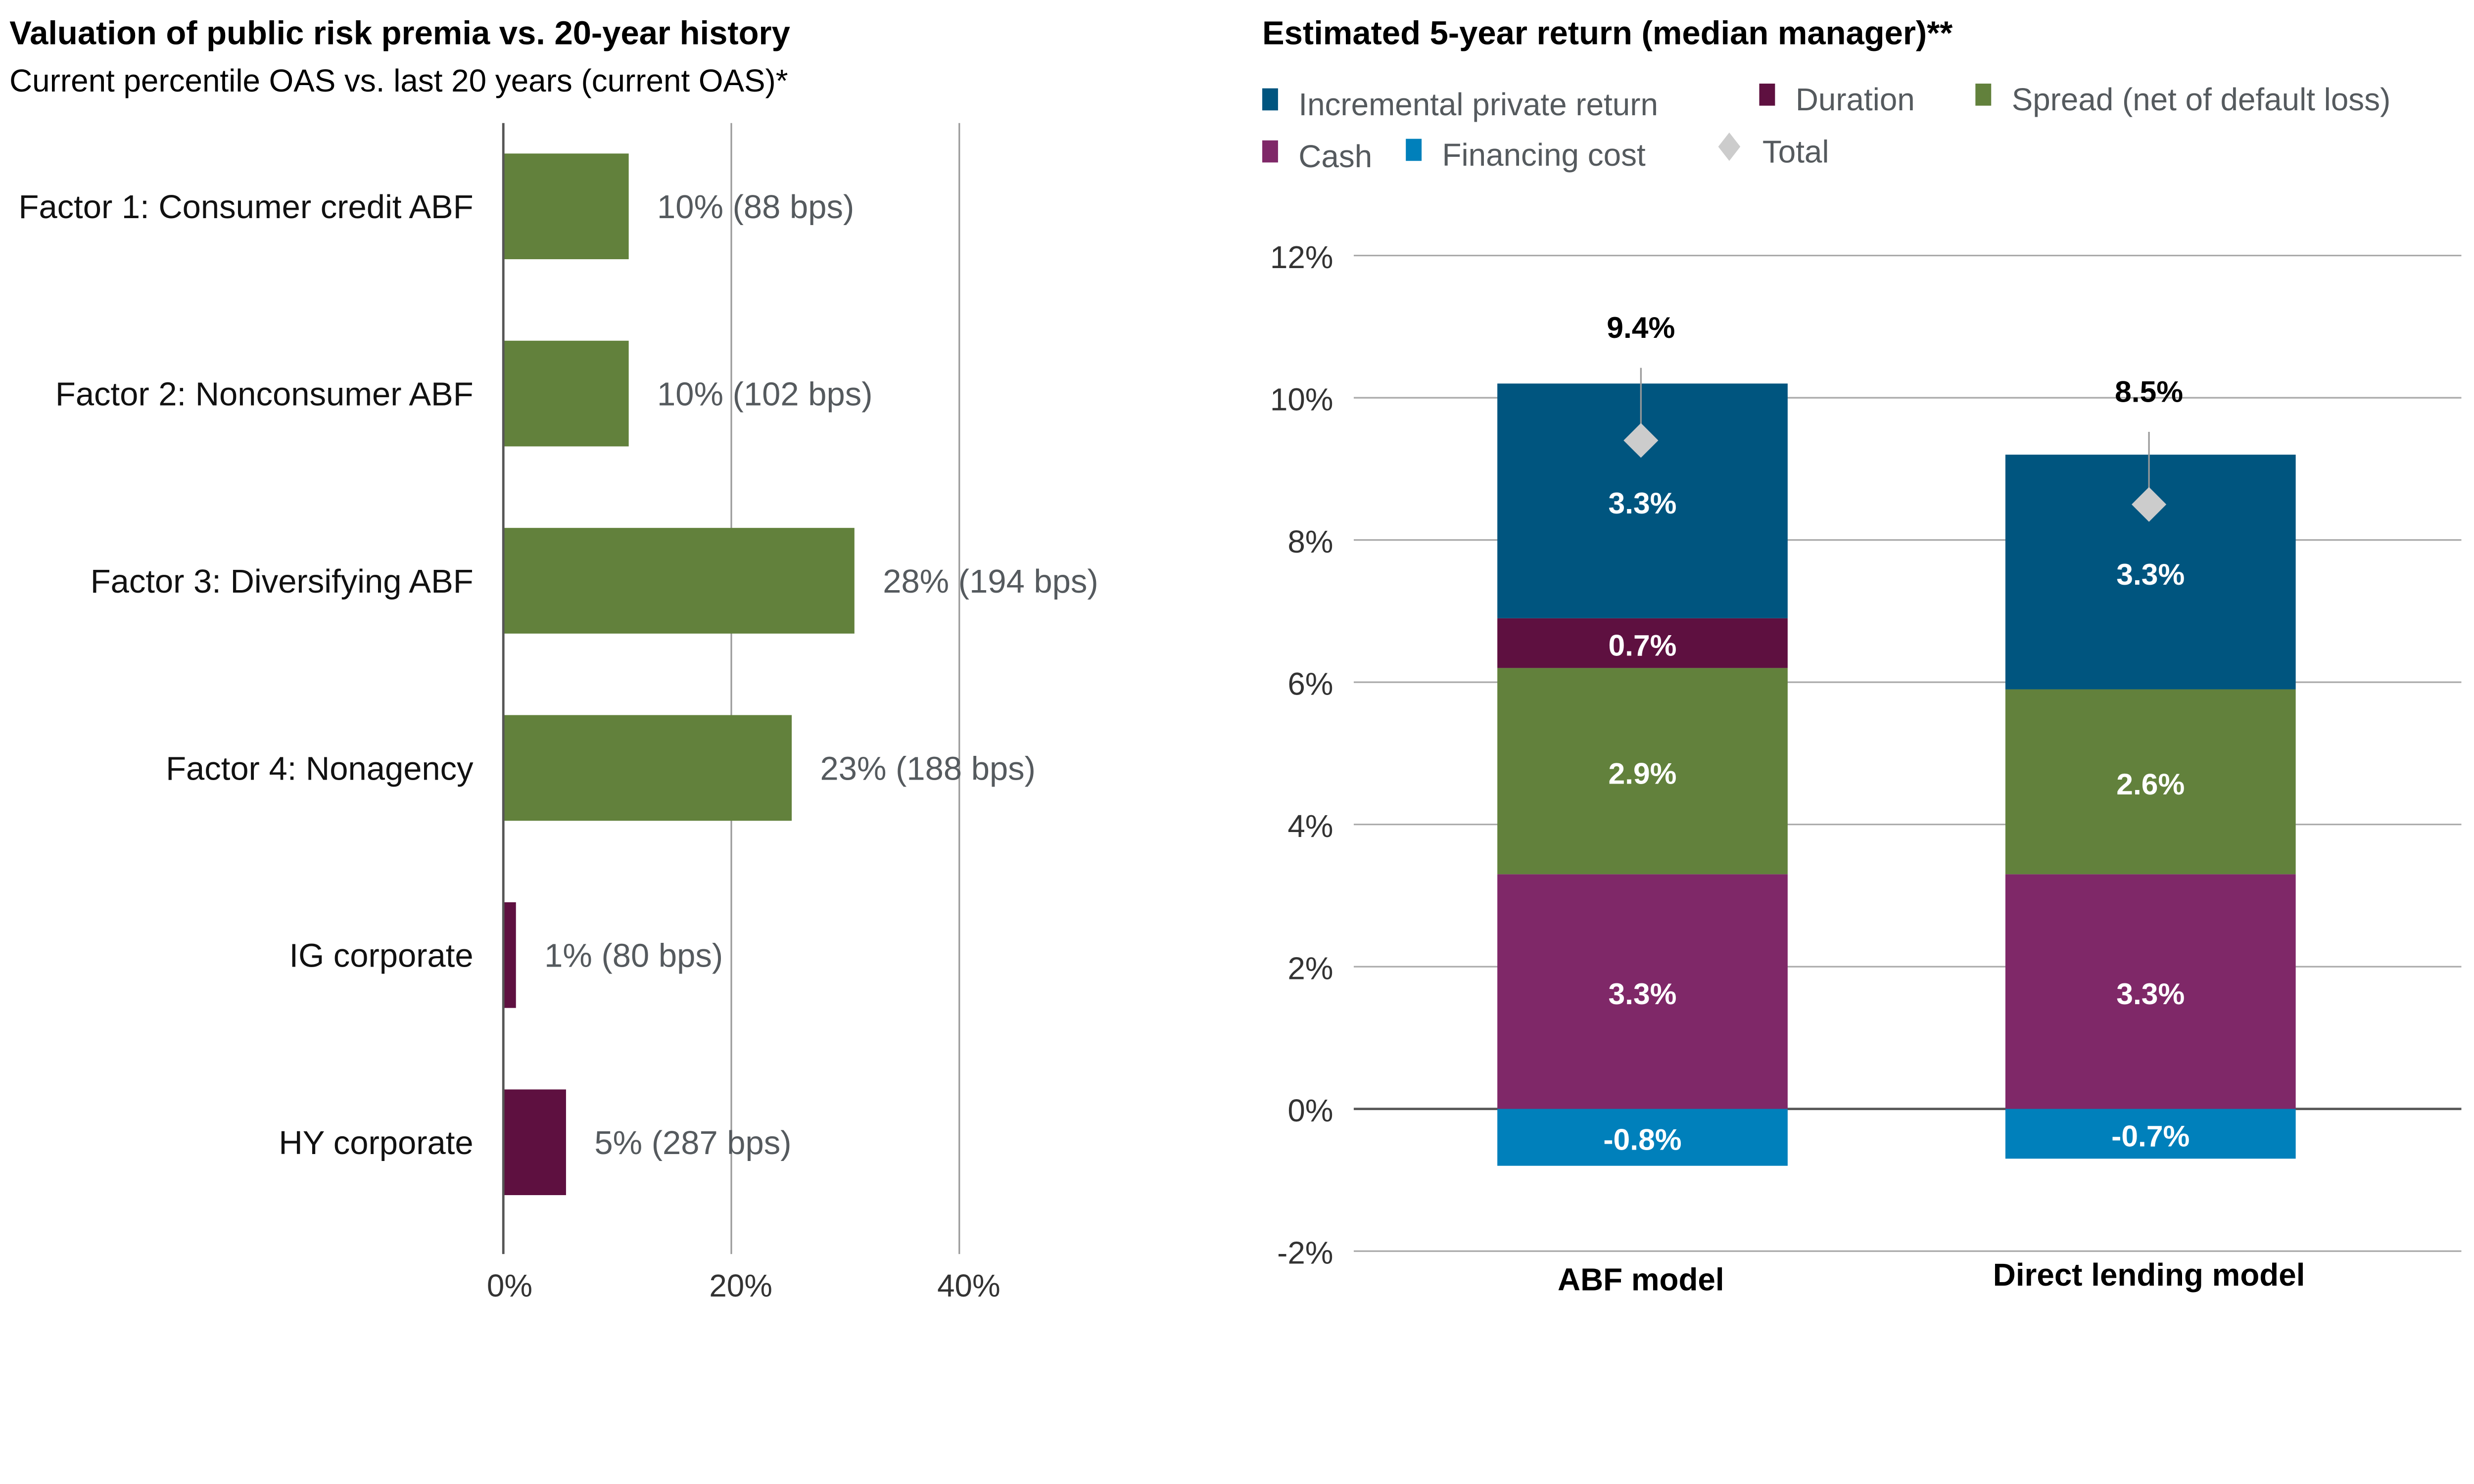 This screenshot has width=2474, height=1484. I want to click on y-tick-label: 0%, so click(1310, 1110).